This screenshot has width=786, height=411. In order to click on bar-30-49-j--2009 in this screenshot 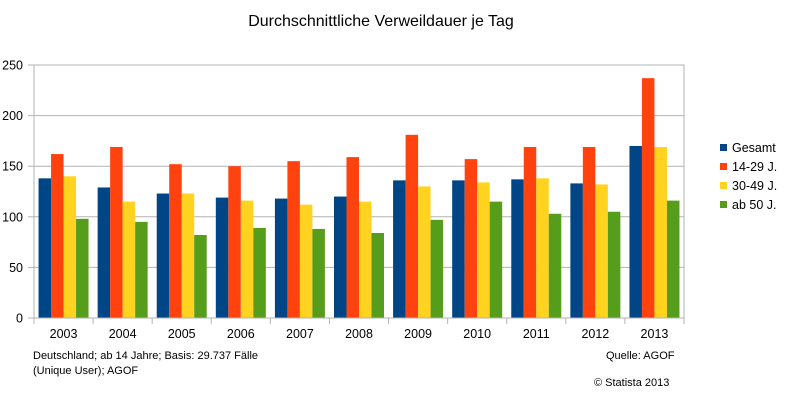, I will do `click(424, 252)`.